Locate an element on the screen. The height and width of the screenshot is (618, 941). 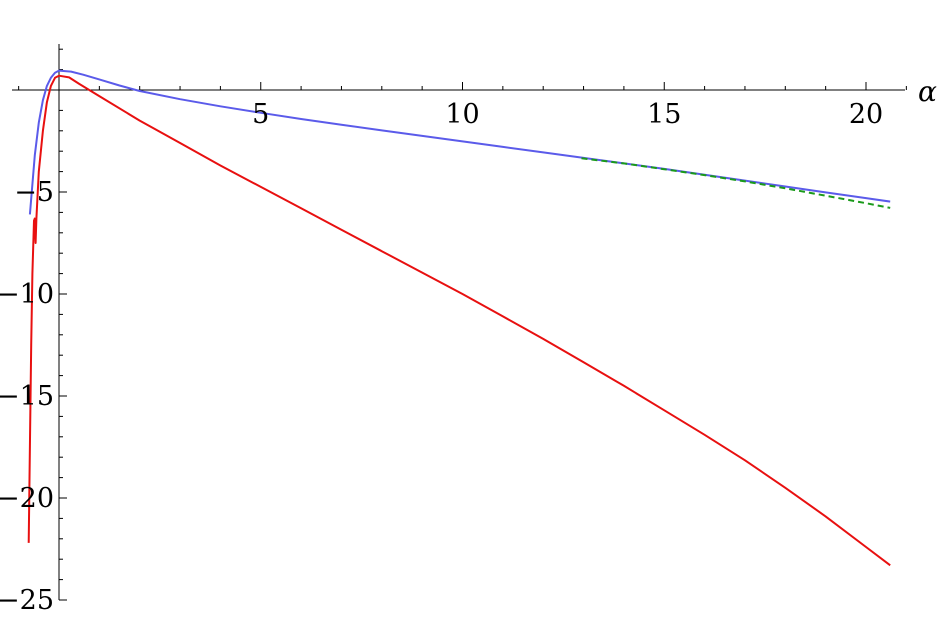
x-tick-label: 10 is located at coordinates (462, 114).